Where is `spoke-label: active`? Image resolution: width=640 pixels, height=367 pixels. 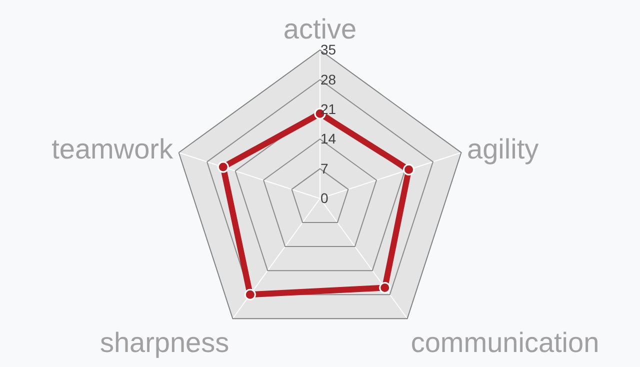 spoke-label: active is located at coordinates (320, 28).